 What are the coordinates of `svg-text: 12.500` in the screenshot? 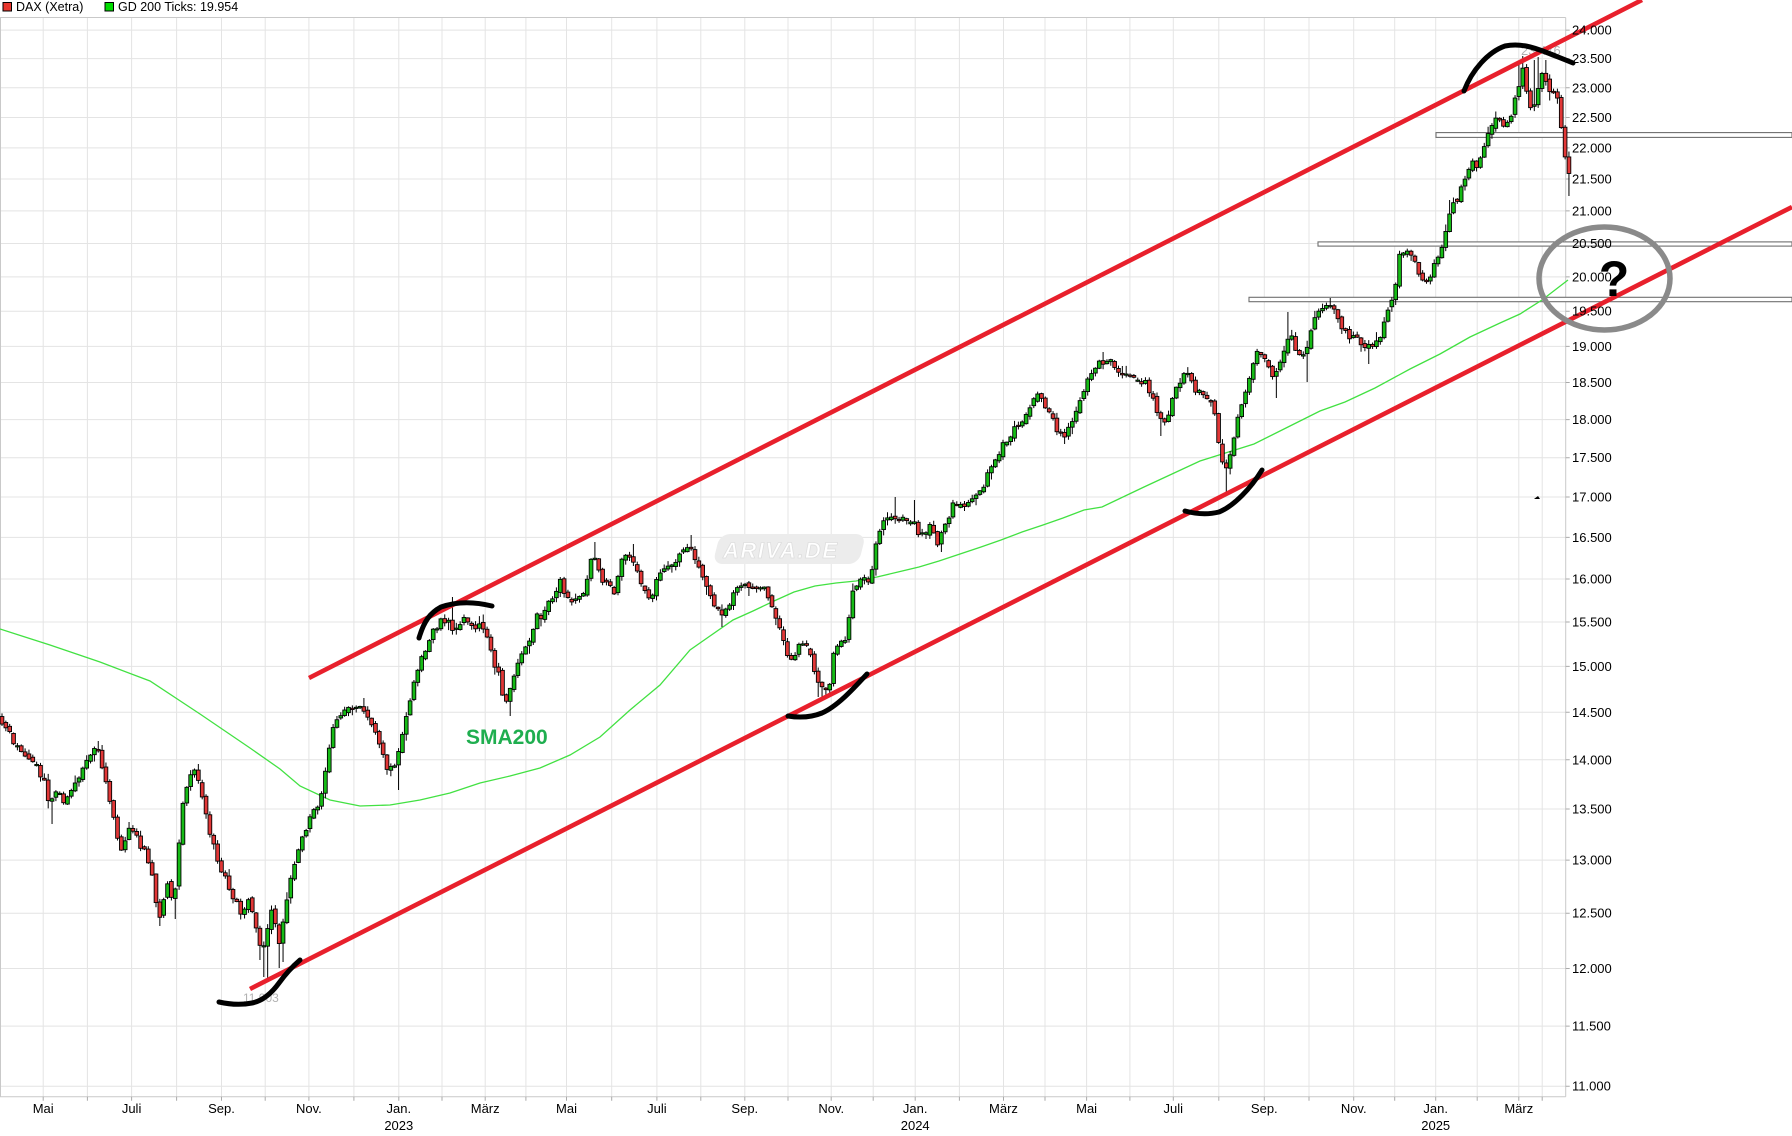 It's located at (1592, 913).